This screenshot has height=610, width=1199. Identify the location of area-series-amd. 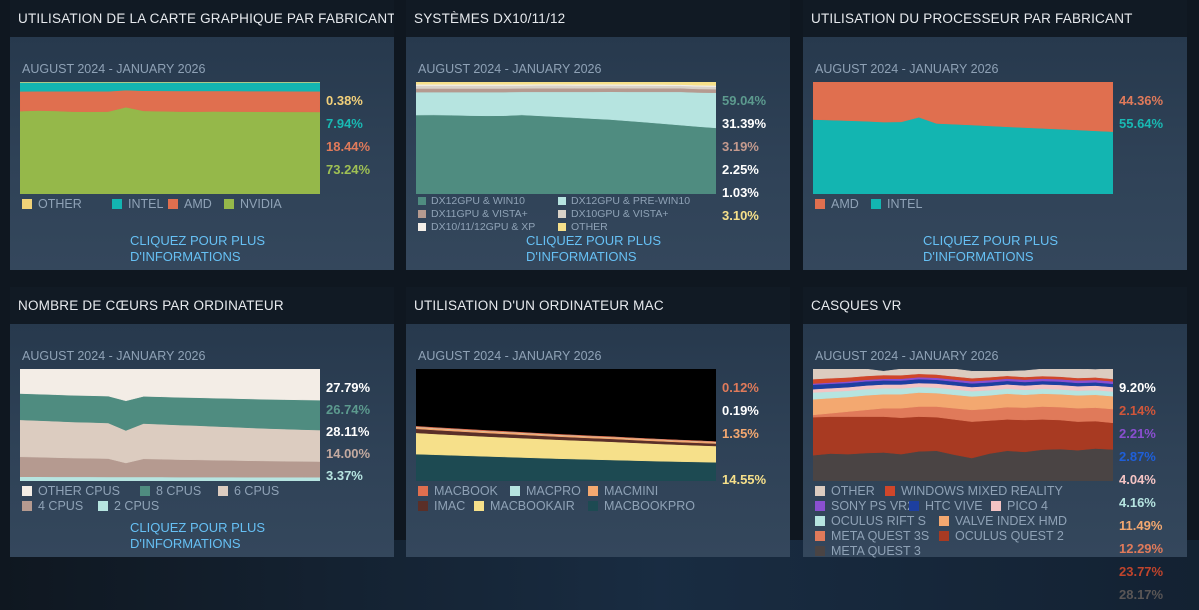
(963, 107).